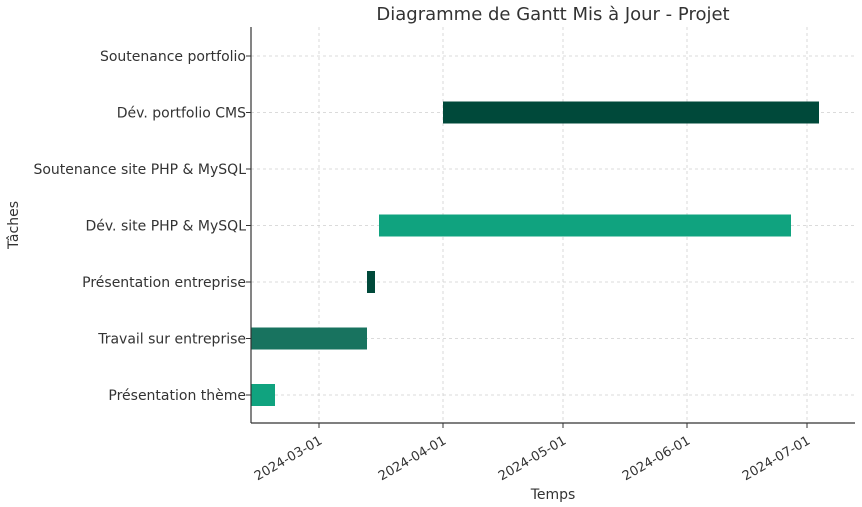 This screenshot has height=507, width=862. Describe the element at coordinates (288, 458) in the screenshot. I see `x-tick-label: 2024-03-01` at that location.